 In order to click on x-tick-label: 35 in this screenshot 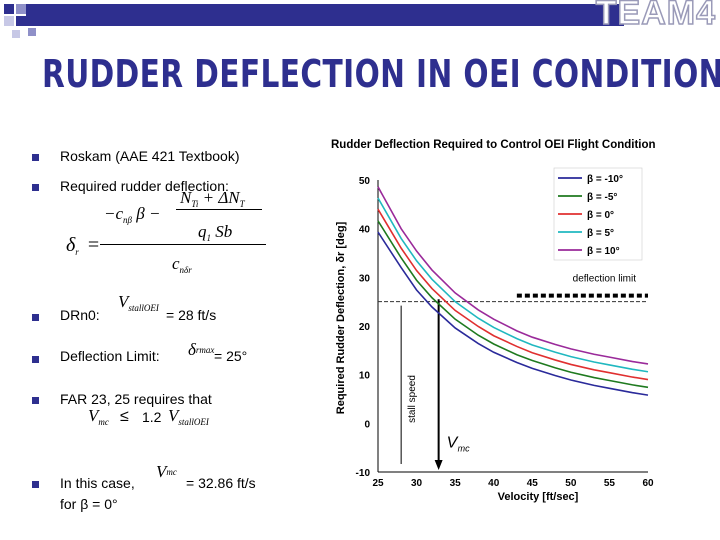, I will do `click(456, 483)`.